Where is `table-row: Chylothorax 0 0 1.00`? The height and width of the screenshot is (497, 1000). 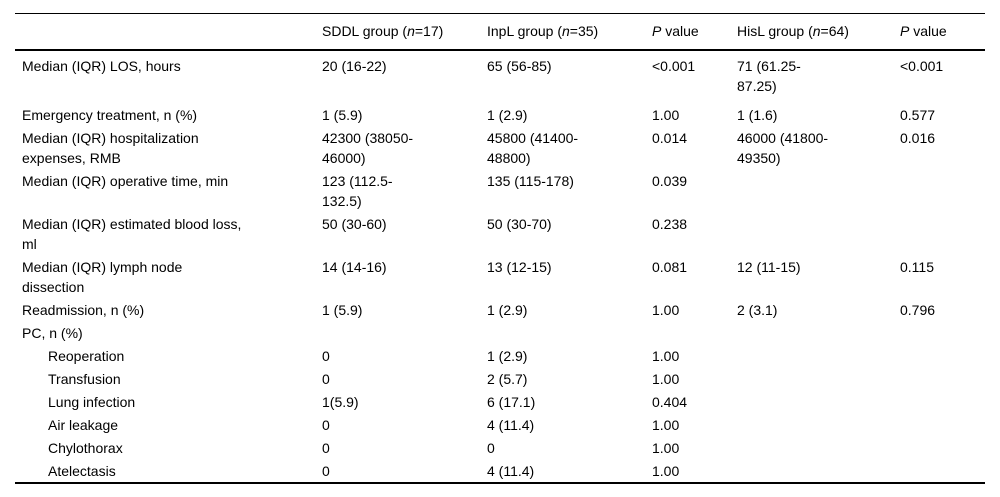
table-row: Chylothorax 0 0 1.00 is located at coordinates (500, 447).